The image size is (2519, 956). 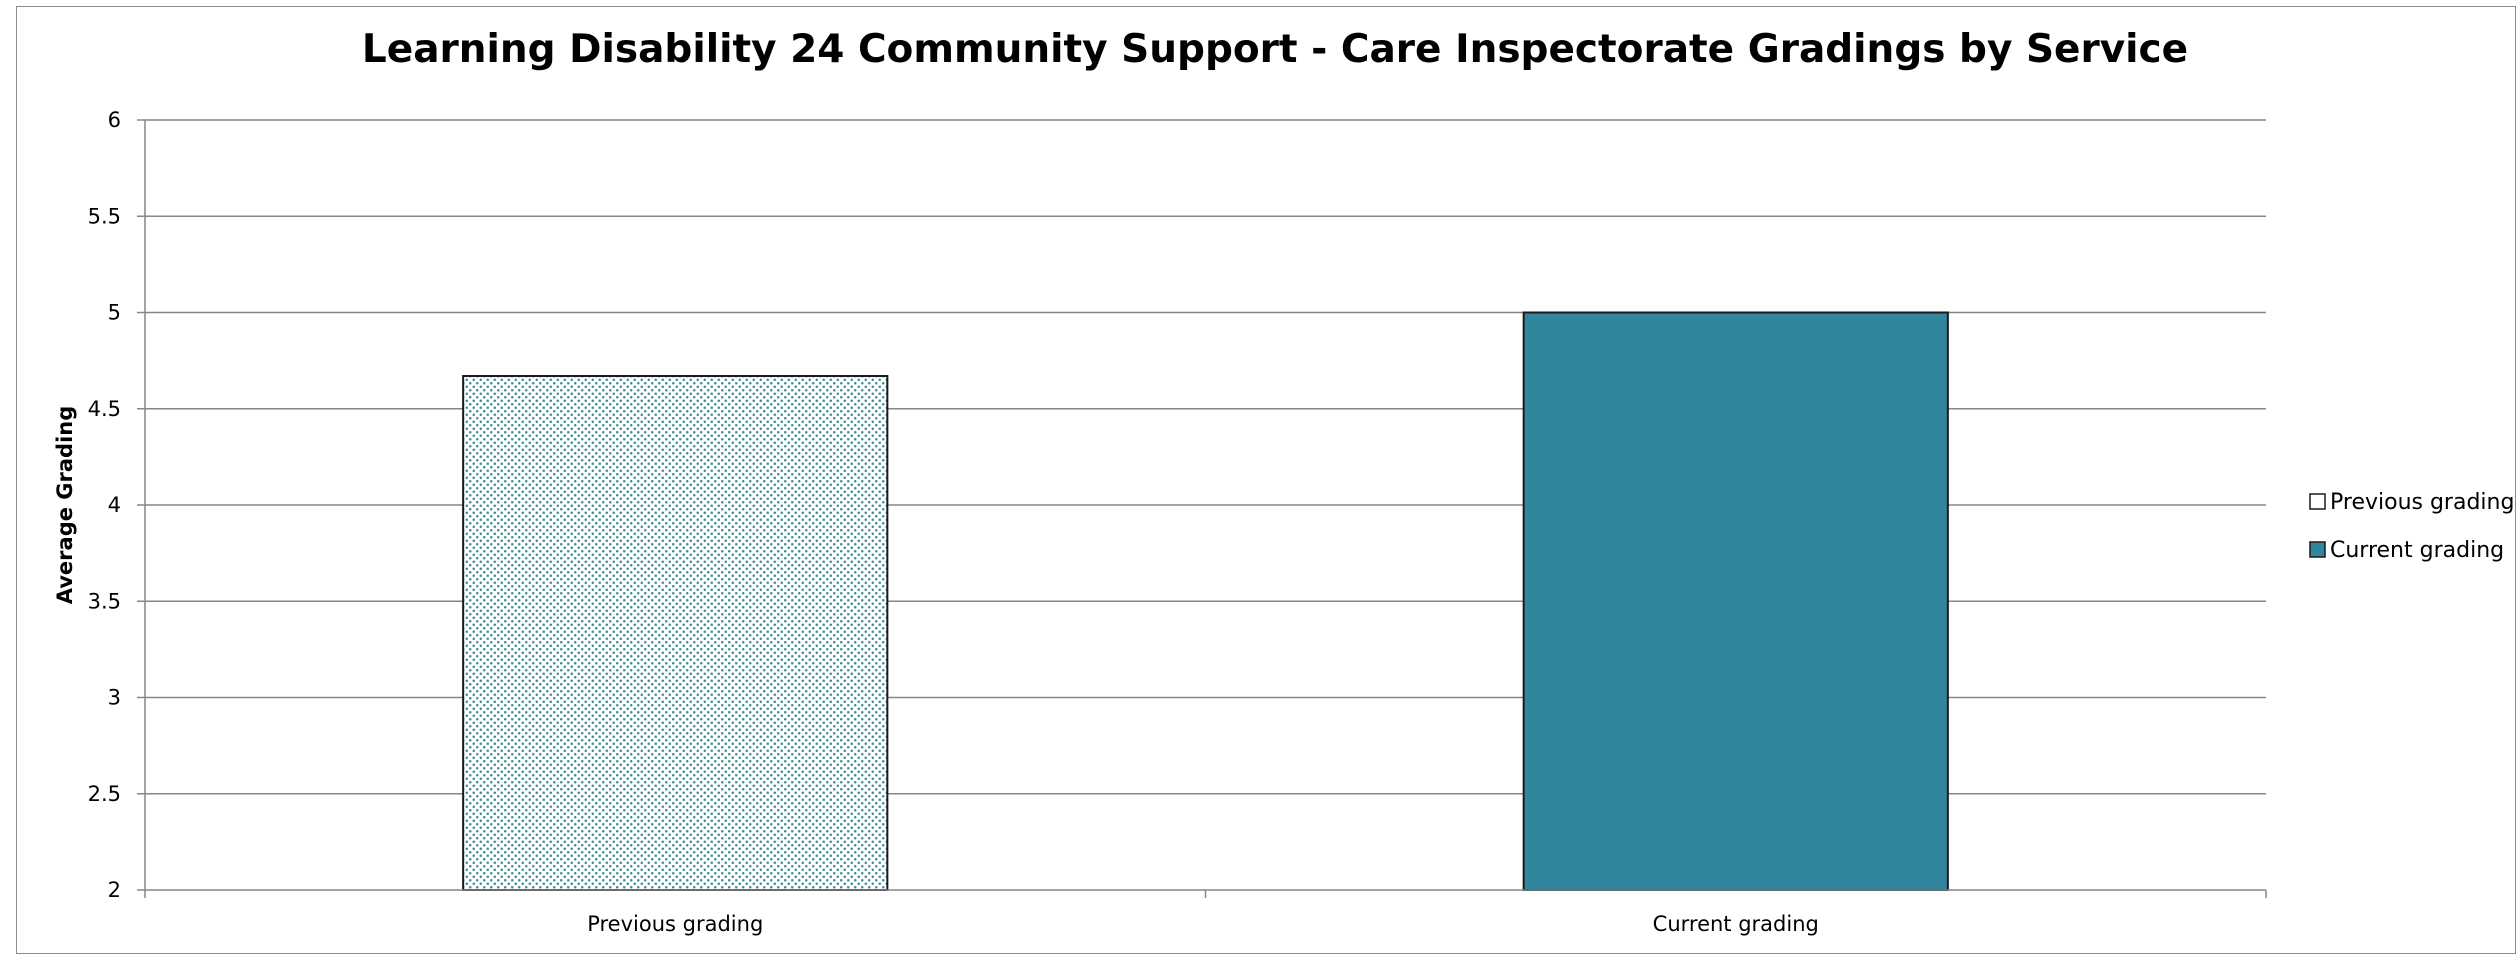 What do you see at coordinates (114, 698) in the screenshot?
I see `y-tick-label: 3` at bounding box center [114, 698].